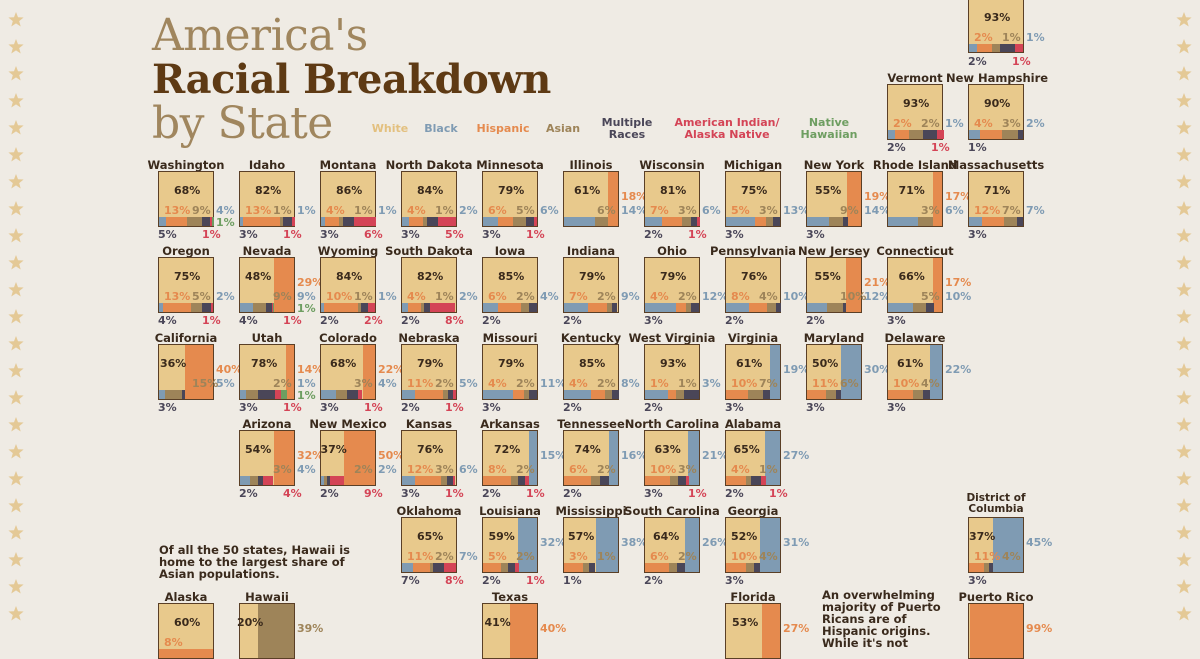 The height and width of the screenshot is (659, 1200). What do you see at coordinates (1035, 123) in the screenshot?
I see `label-black-new-hampshire: 2%` at bounding box center [1035, 123].